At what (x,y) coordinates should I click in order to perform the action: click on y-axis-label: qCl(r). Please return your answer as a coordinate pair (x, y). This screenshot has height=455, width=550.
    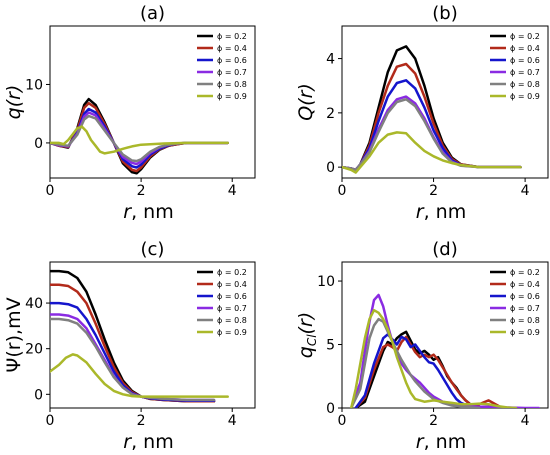
    Looking at the image, I should click on (307, 335).